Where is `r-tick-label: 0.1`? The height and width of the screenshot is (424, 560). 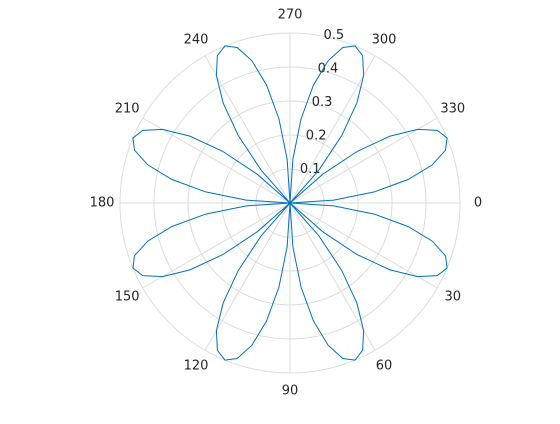
r-tick-label: 0.1 is located at coordinates (310, 169).